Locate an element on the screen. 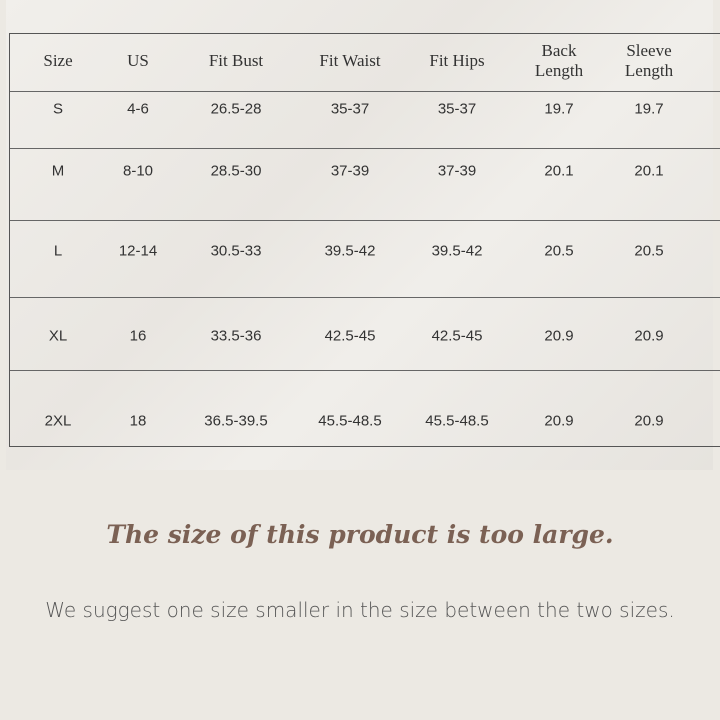 This screenshot has height=720, width=720. table-cell: XL is located at coordinates (58, 336).